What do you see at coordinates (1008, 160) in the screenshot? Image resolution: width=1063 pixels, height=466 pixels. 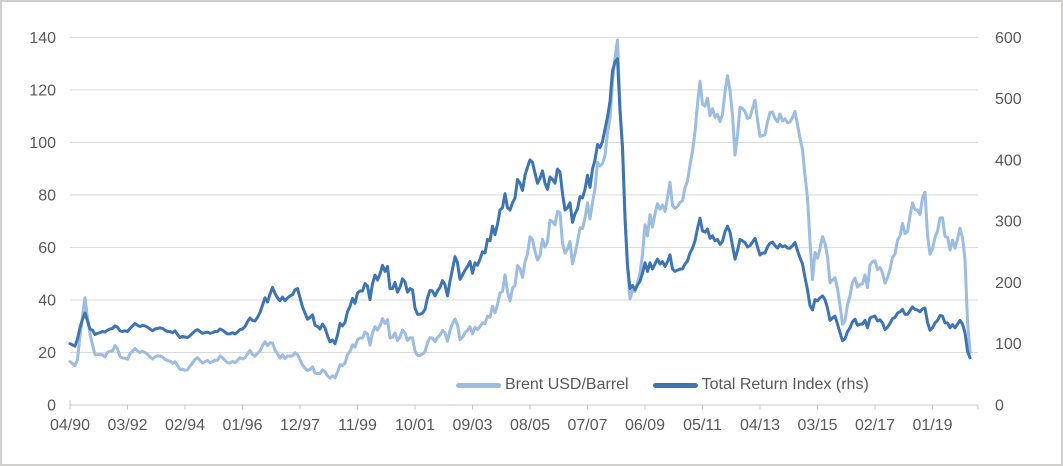 I see `right-axis-tick-label: 400` at bounding box center [1008, 160].